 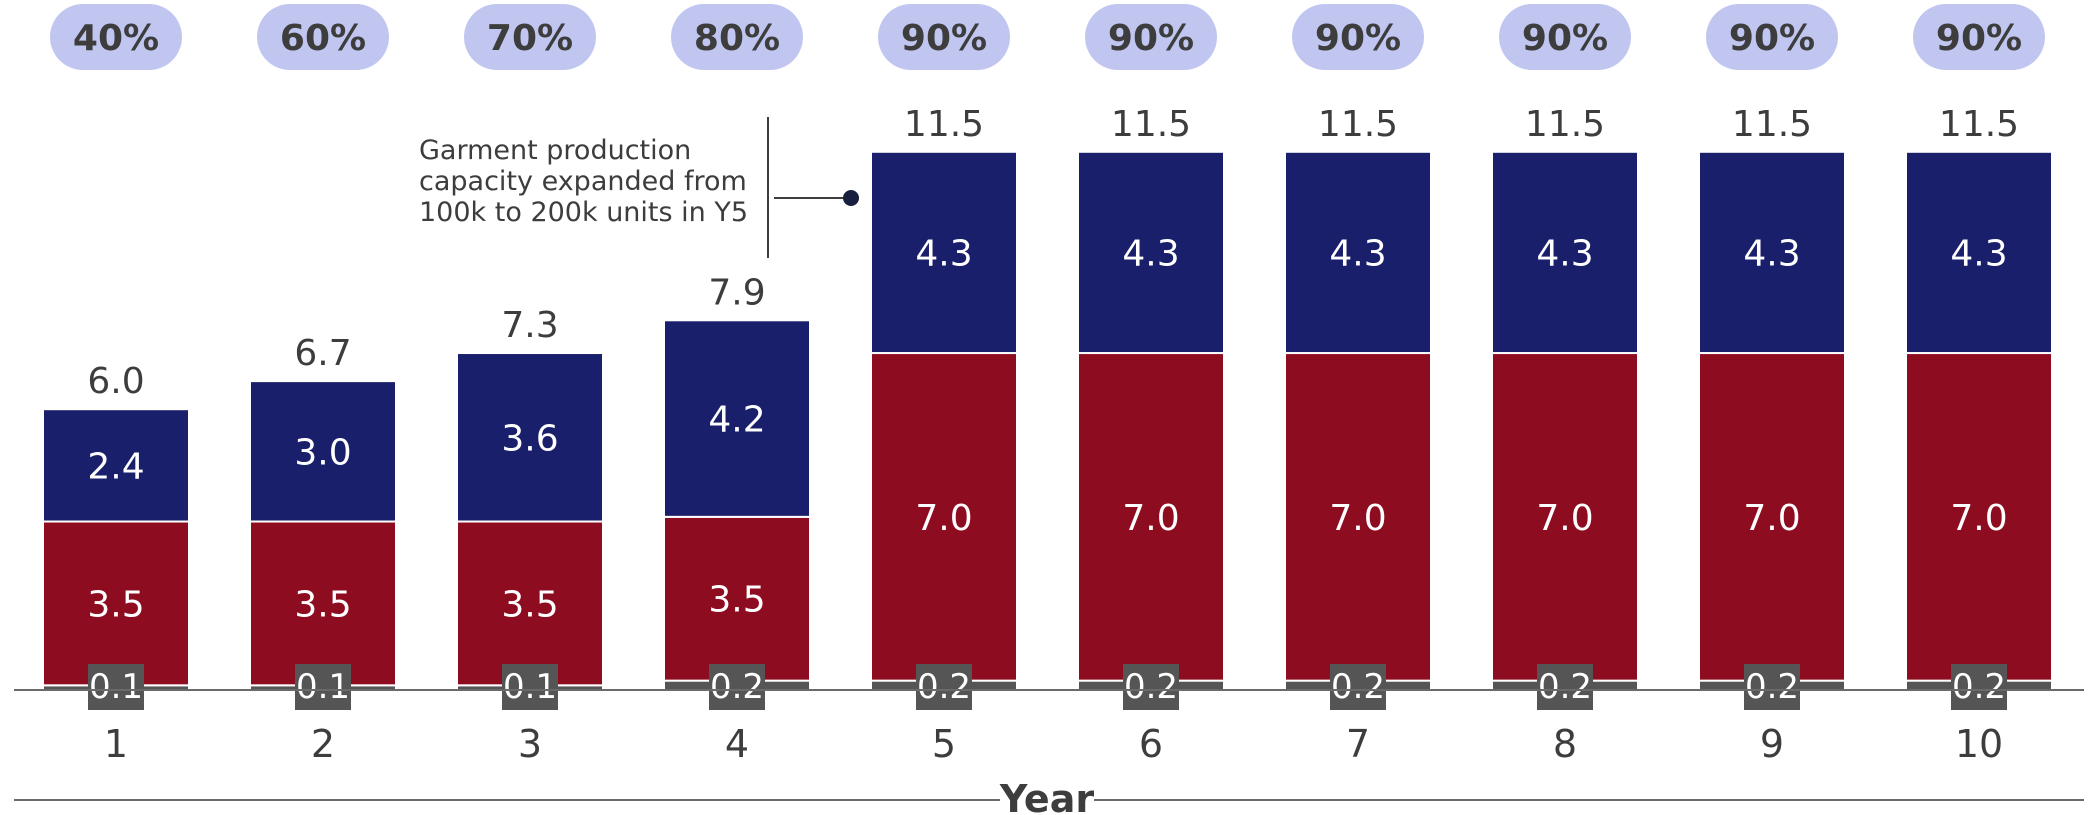 I want to click on utilization-pill-label: 80%, so click(x=737, y=38).